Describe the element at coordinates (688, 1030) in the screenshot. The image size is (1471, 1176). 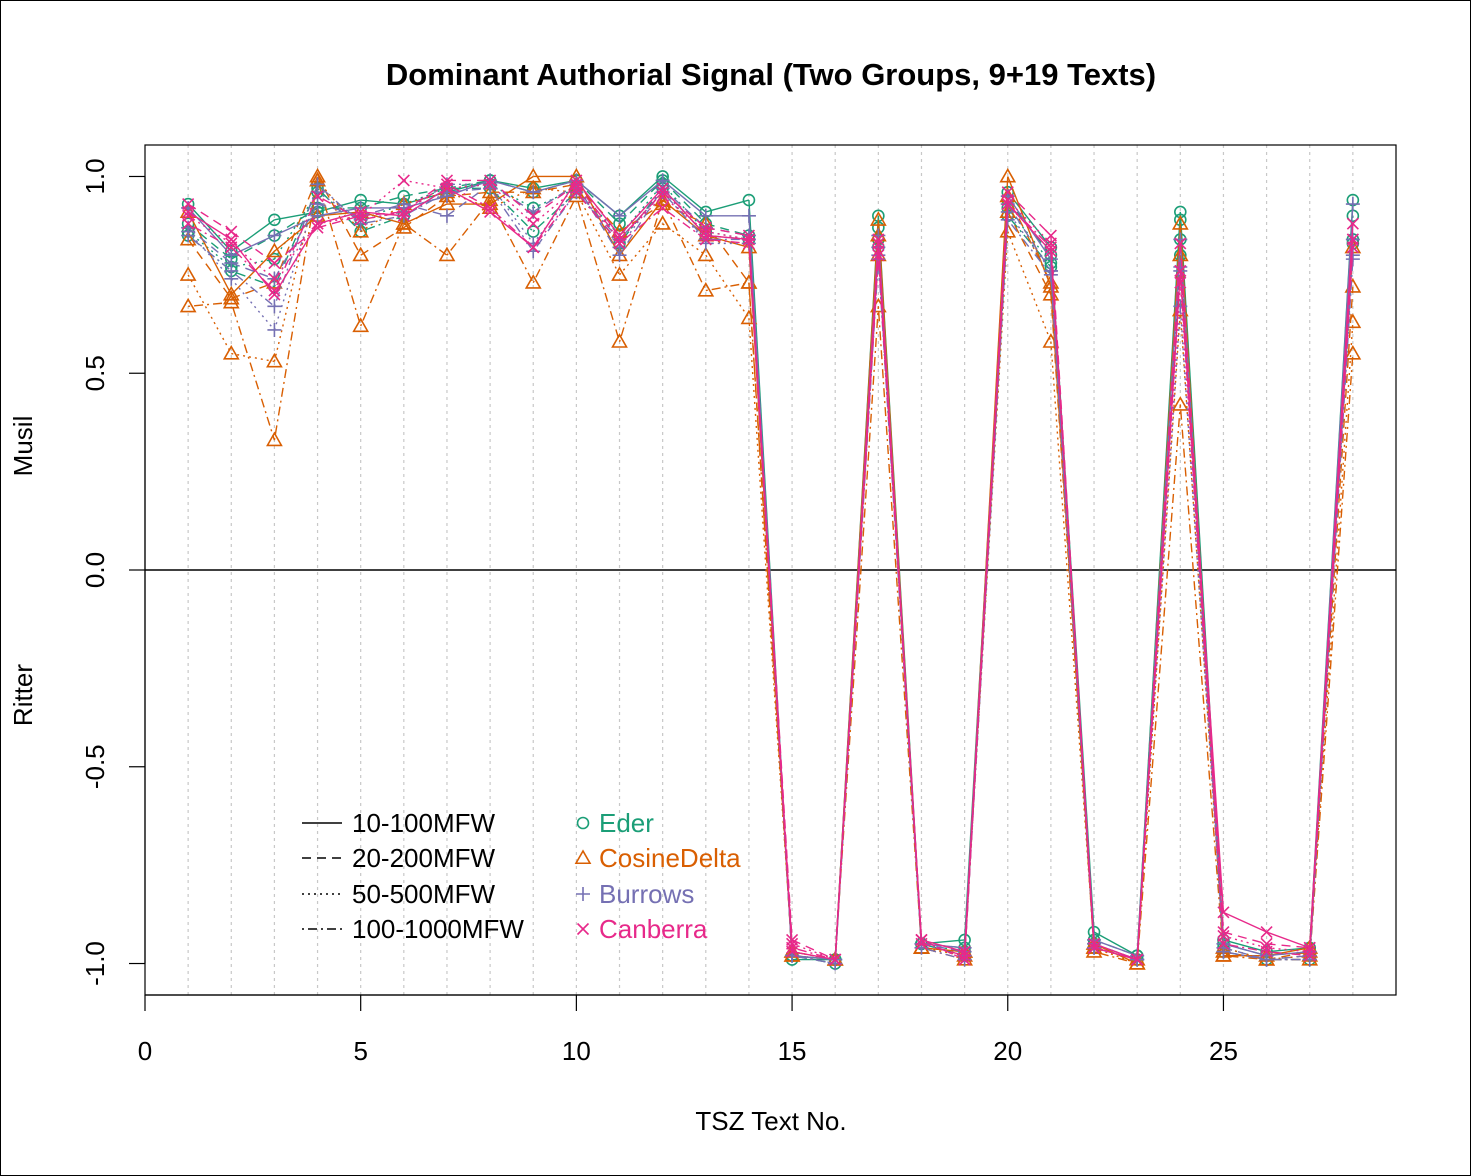
I see `x-axis: 0 5 10 15 20 25` at that location.